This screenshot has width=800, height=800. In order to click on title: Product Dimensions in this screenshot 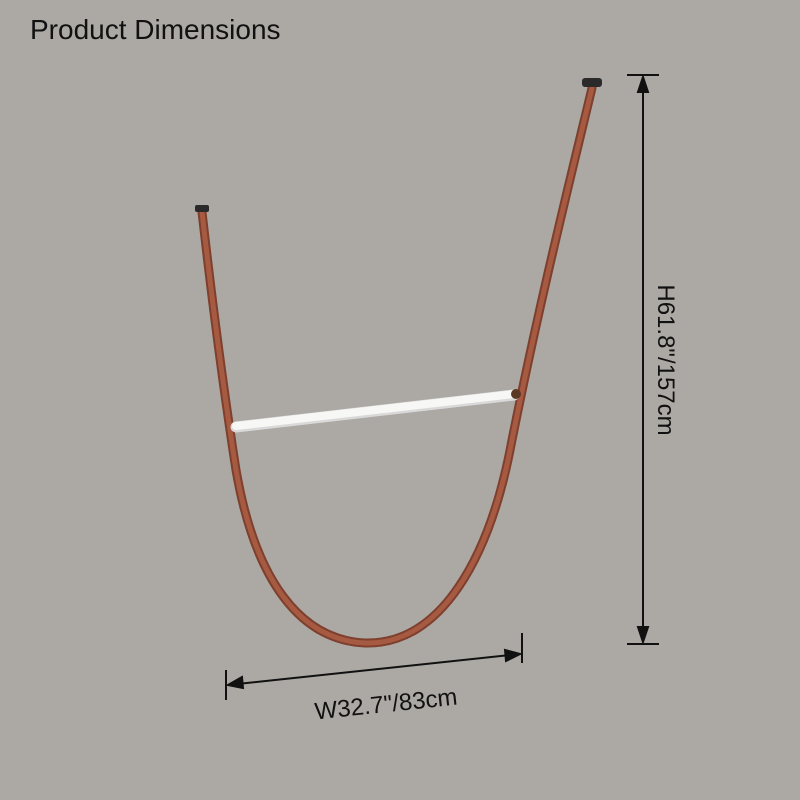, I will do `click(155, 29)`.